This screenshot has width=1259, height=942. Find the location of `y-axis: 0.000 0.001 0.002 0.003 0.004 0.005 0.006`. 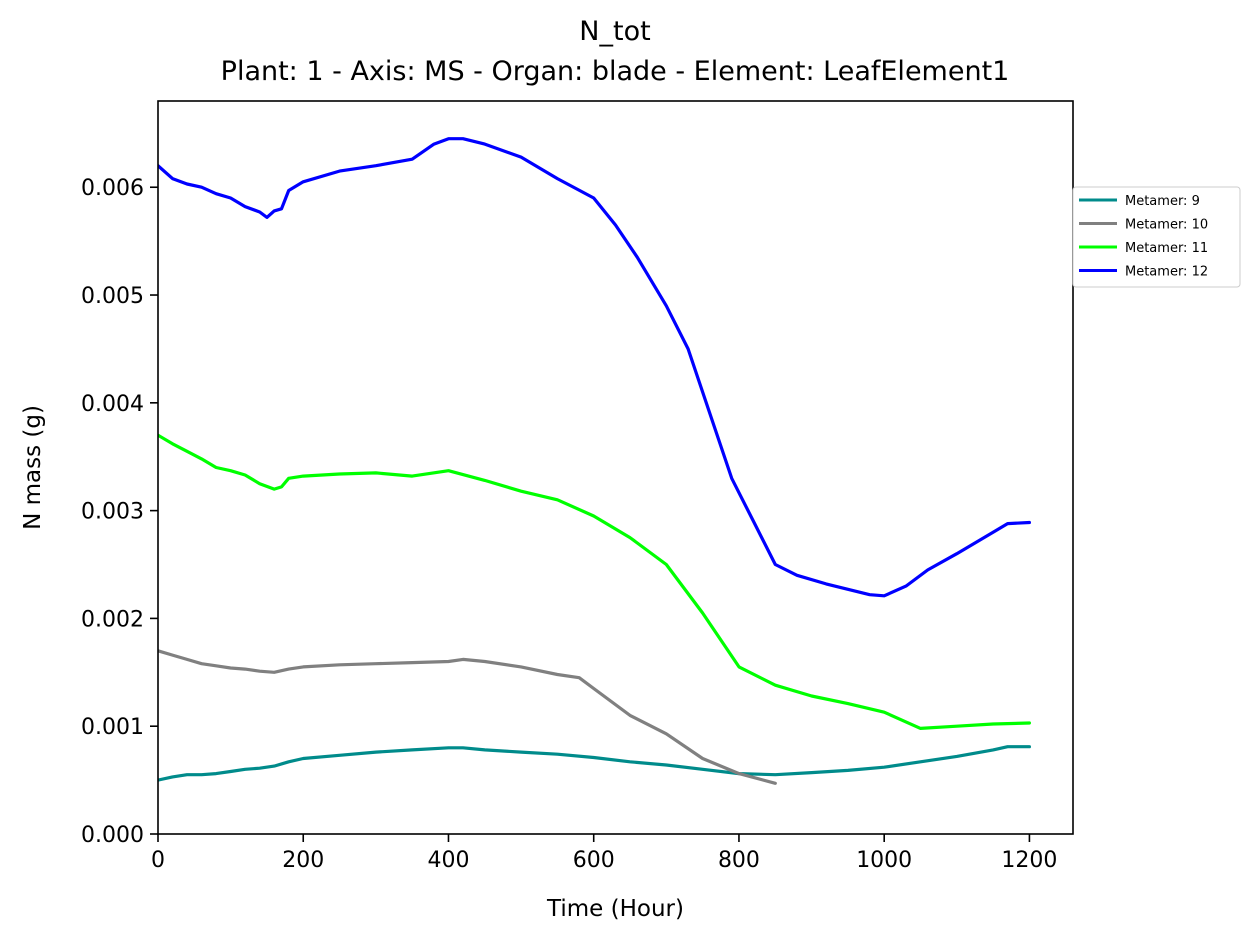

y-axis: 0.000 0.001 0.002 0.003 0.004 0.005 0.006 is located at coordinates (119, 512).